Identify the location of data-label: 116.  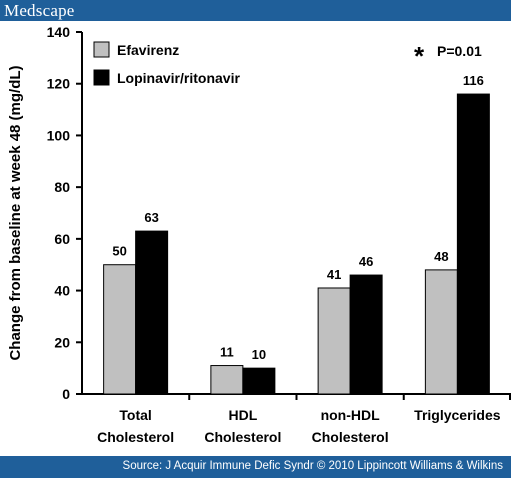
(473, 80).